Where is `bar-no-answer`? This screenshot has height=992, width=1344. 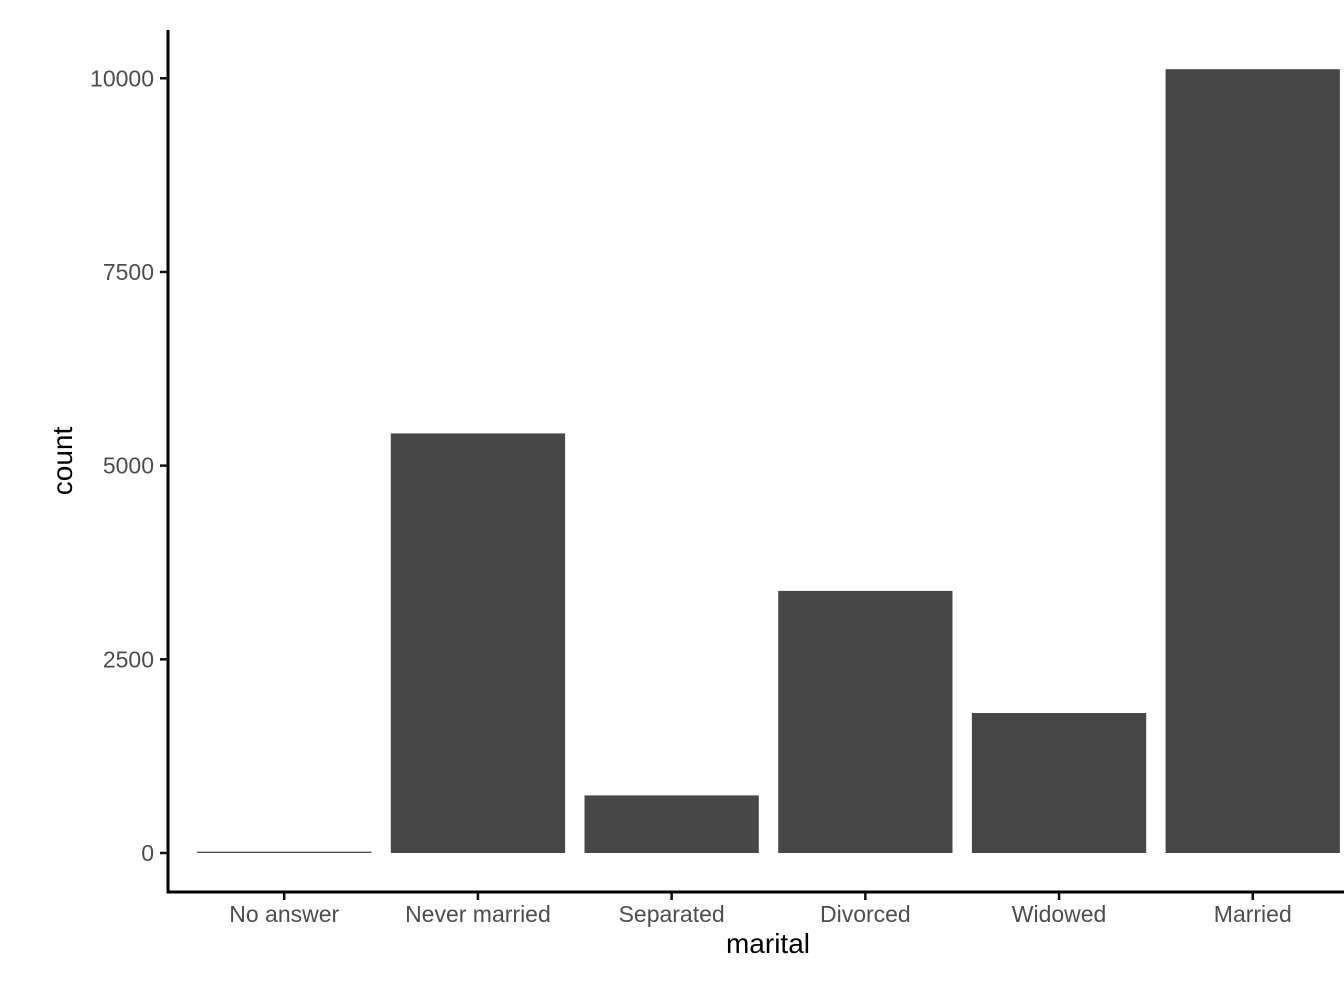
bar-no-answer is located at coordinates (284, 852).